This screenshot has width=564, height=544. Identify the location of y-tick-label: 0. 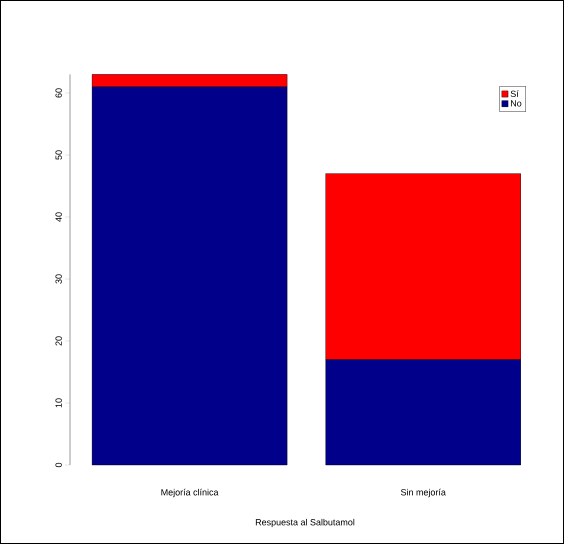
(58, 465).